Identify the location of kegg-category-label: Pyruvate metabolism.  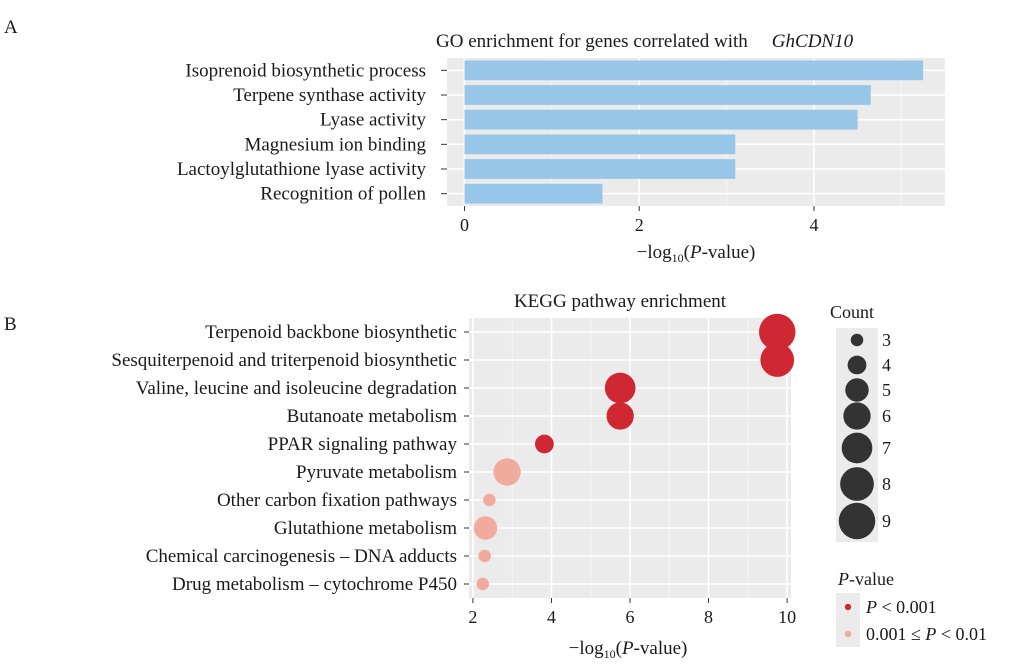
(376, 472).